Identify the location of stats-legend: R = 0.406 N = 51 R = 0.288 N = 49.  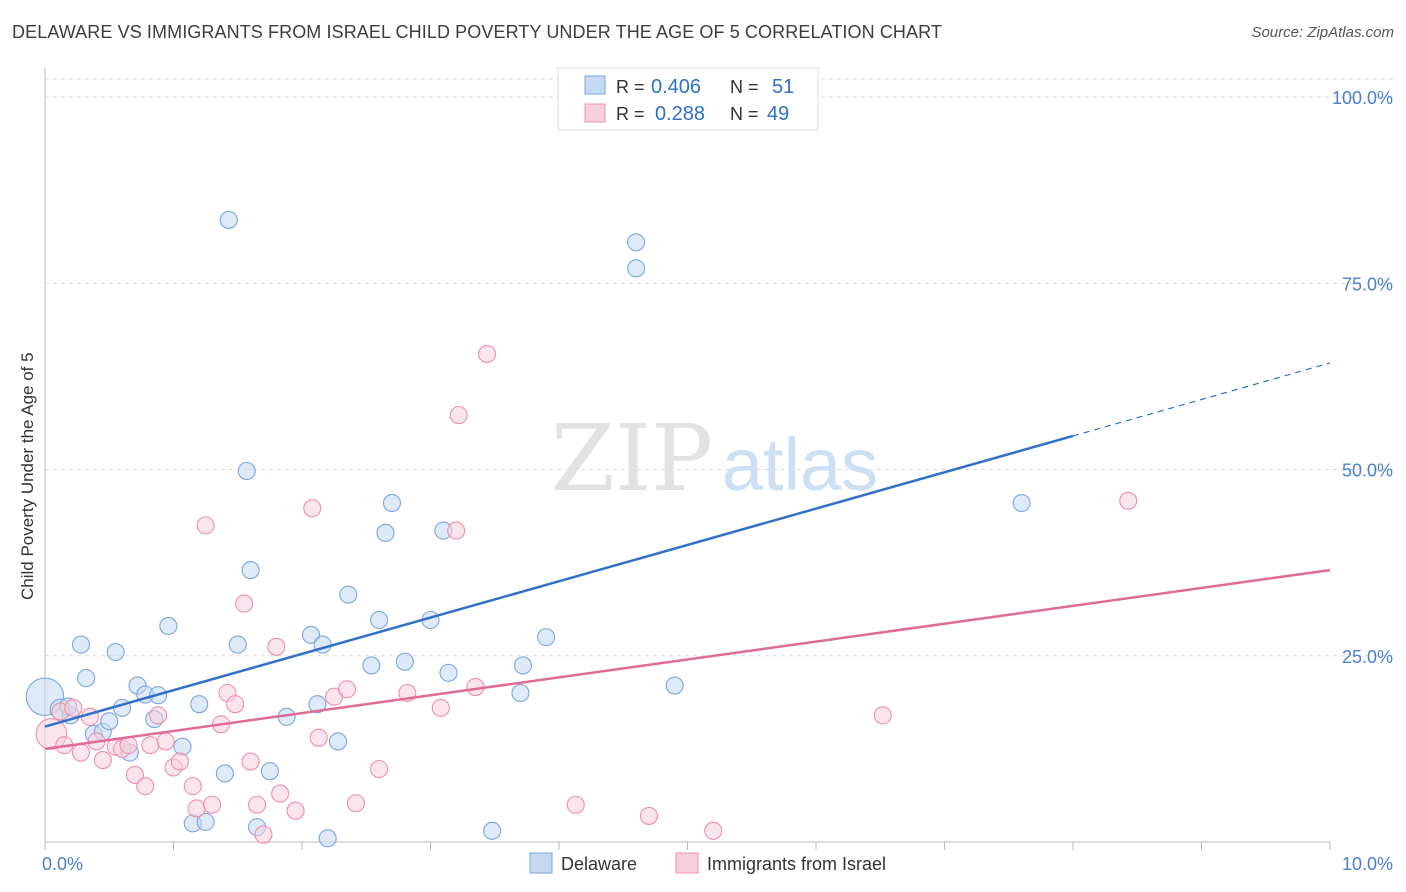
(688, 99).